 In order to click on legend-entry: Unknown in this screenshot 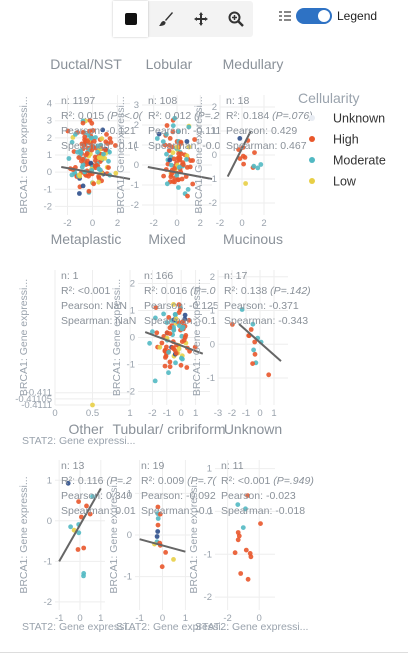, I will do `click(359, 119)`.